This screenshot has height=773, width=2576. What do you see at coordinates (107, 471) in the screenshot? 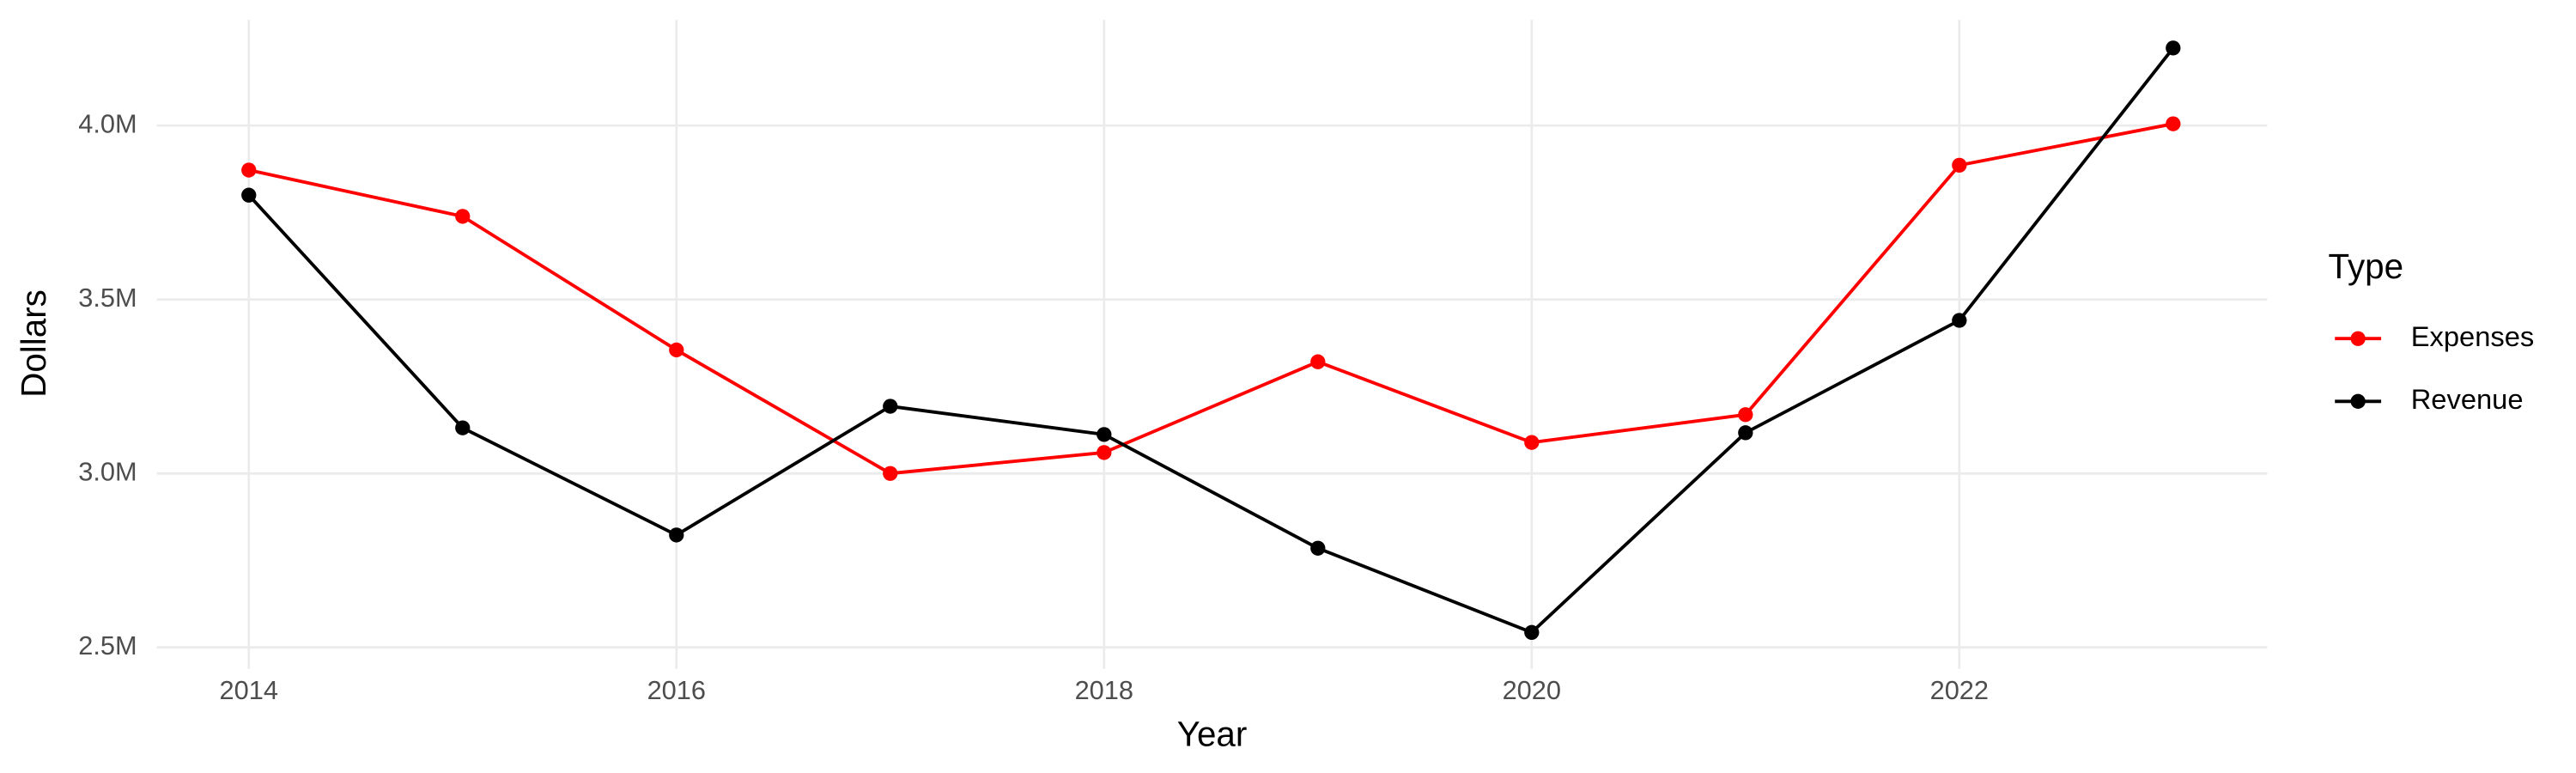
I see `y-tick-label: 3.0M` at bounding box center [107, 471].